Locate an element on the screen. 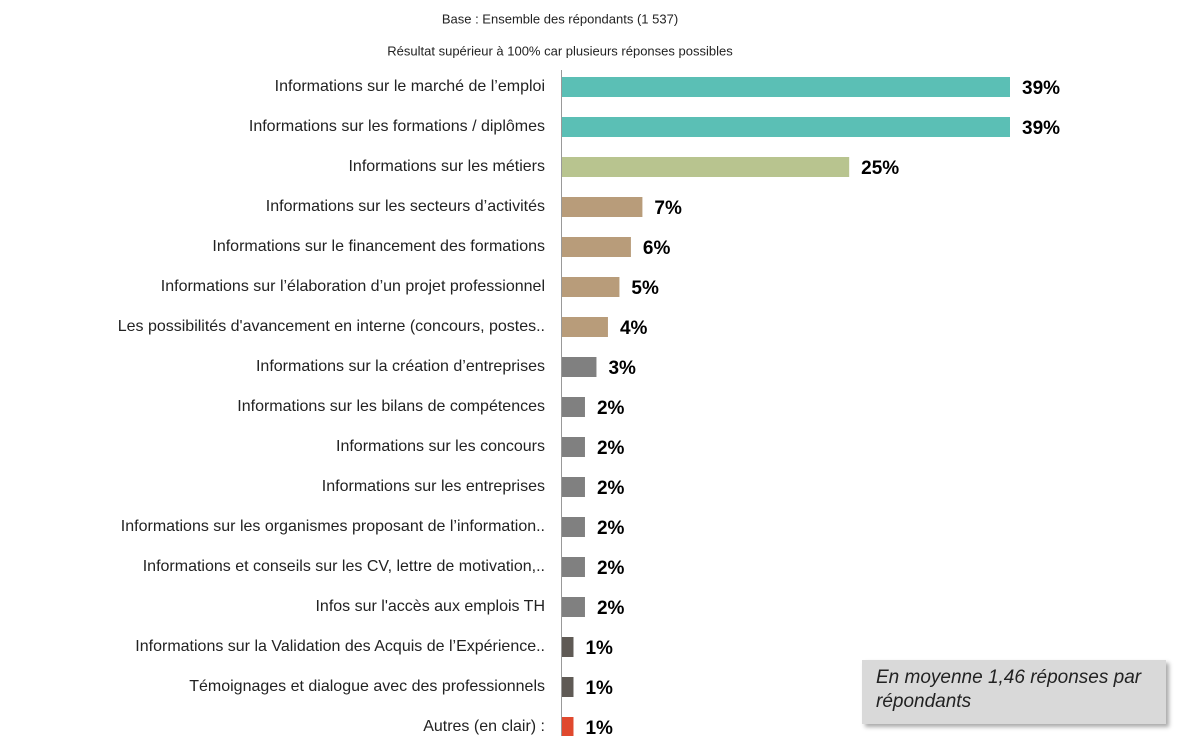 Image resolution: width=1177 pixels, height=736 pixels. category-label: Informations sur le marché de l’emploi is located at coordinates (410, 86).